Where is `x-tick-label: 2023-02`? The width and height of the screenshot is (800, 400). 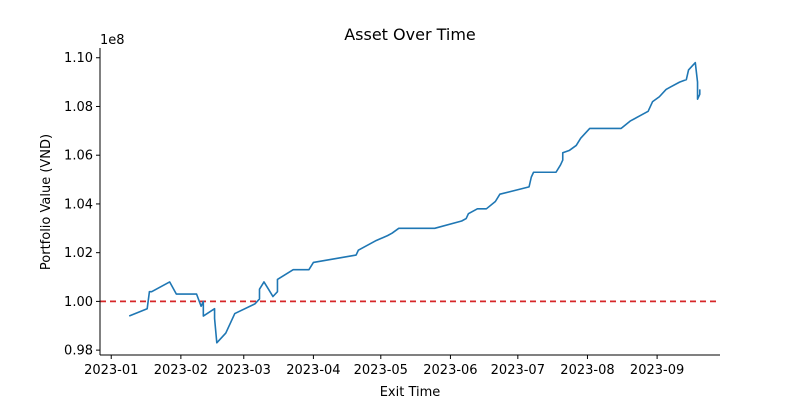
x-tick-label: 2023-02 is located at coordinates (181, 370).